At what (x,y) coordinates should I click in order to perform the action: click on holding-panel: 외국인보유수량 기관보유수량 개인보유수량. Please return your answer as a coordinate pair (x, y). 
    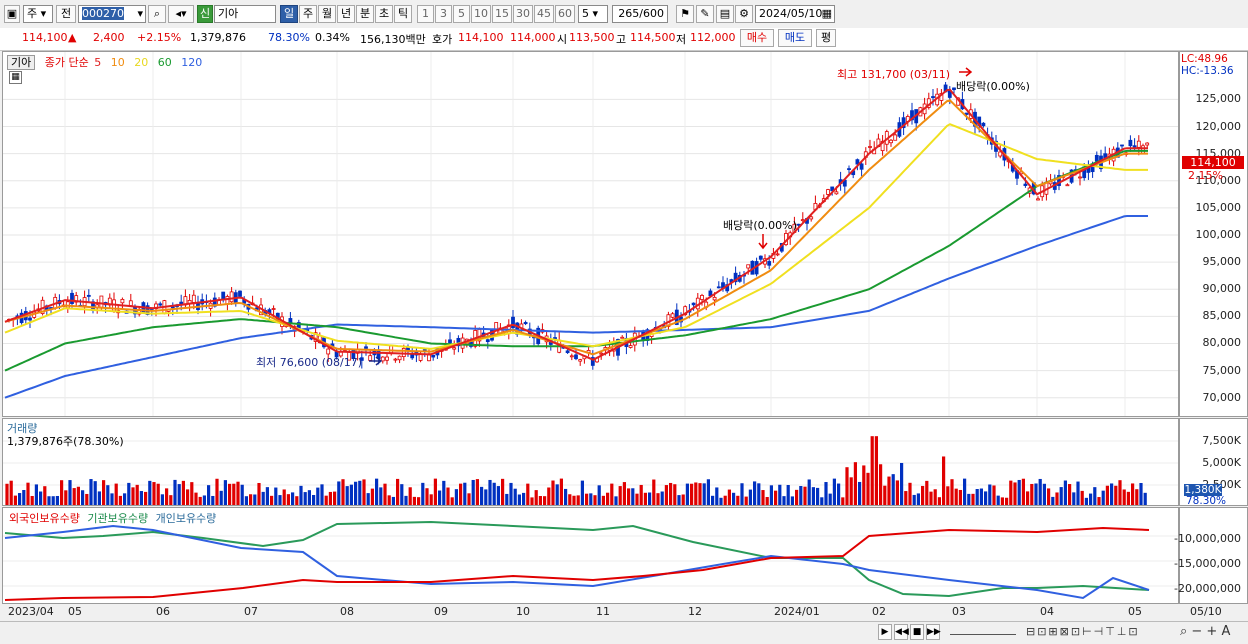
    Looking at the image, I should click on (590, 555).